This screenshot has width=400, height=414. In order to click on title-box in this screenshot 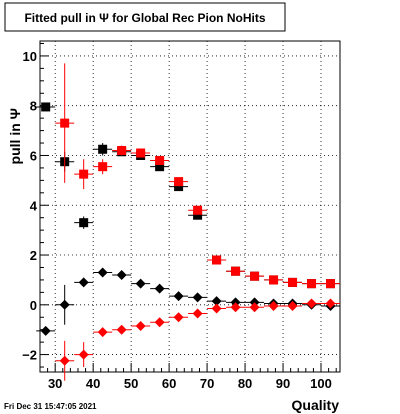, I will do `click(145, 17)`.